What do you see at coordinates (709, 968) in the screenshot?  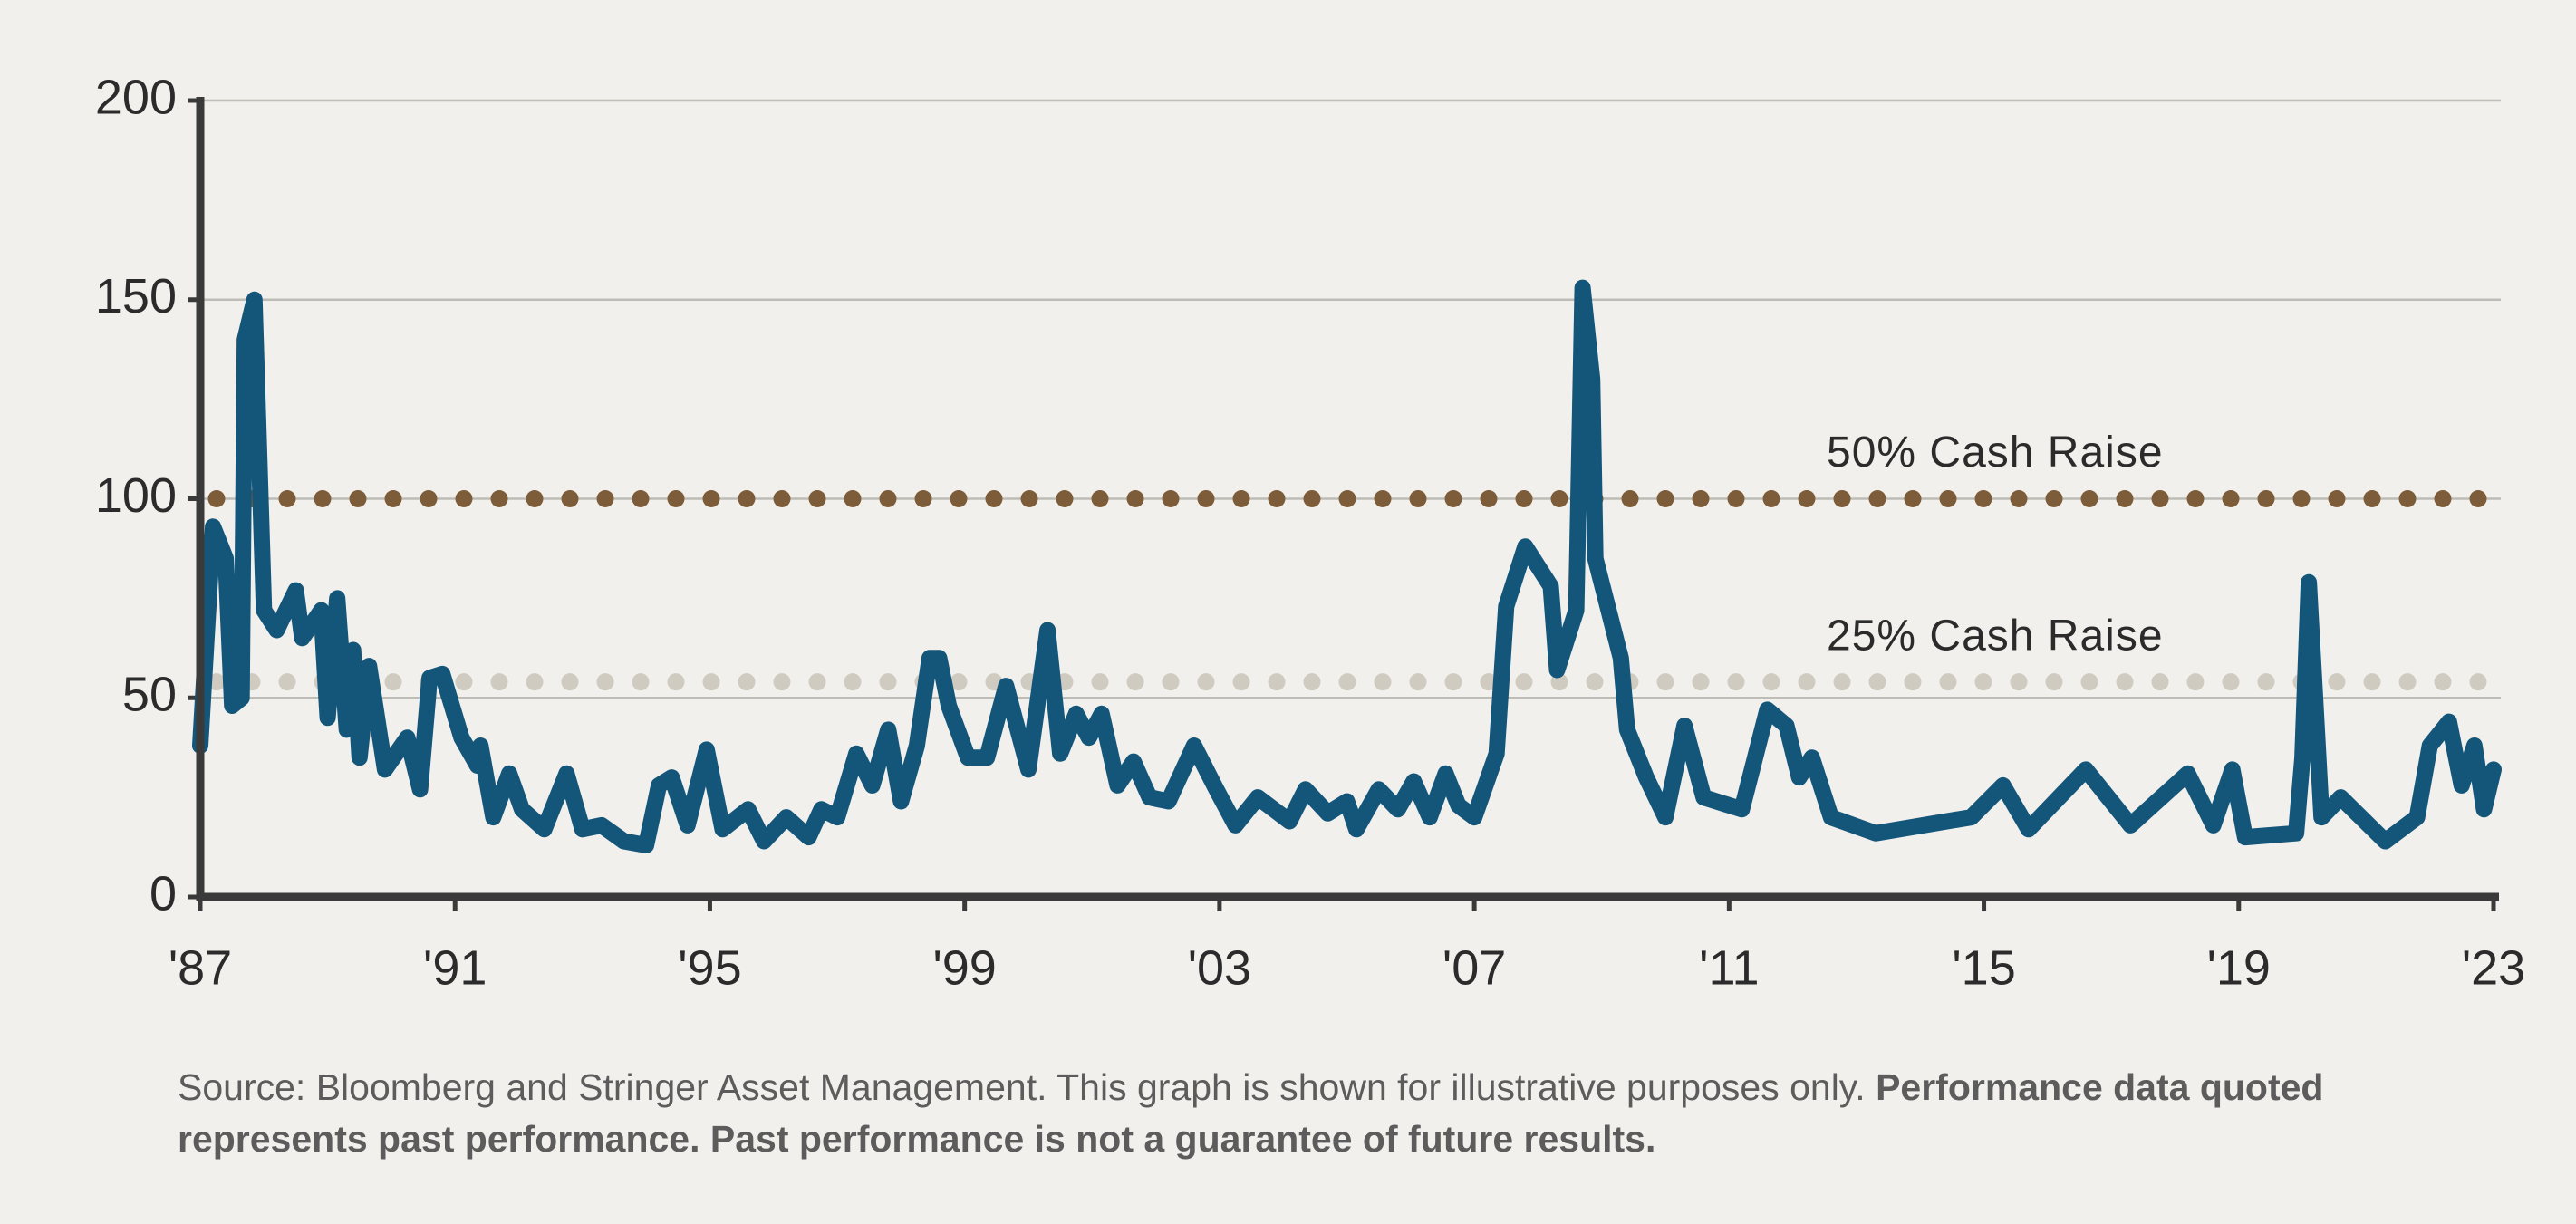 I see `x-tick-label: '95` at bounding box center [709, 968].